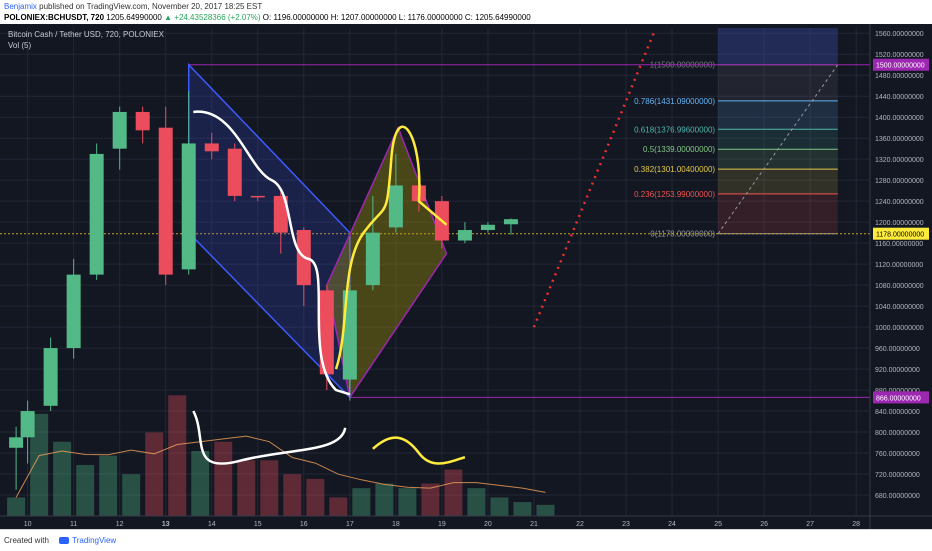  Describe the element at coordinates (899, 76) in the screenshot. I see `price-tick-label: 1480.00000000` at that location.